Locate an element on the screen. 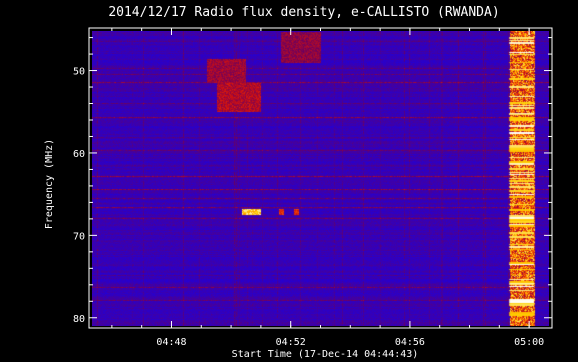  y-tick-label: 70 is located at coordinates (79, 236).